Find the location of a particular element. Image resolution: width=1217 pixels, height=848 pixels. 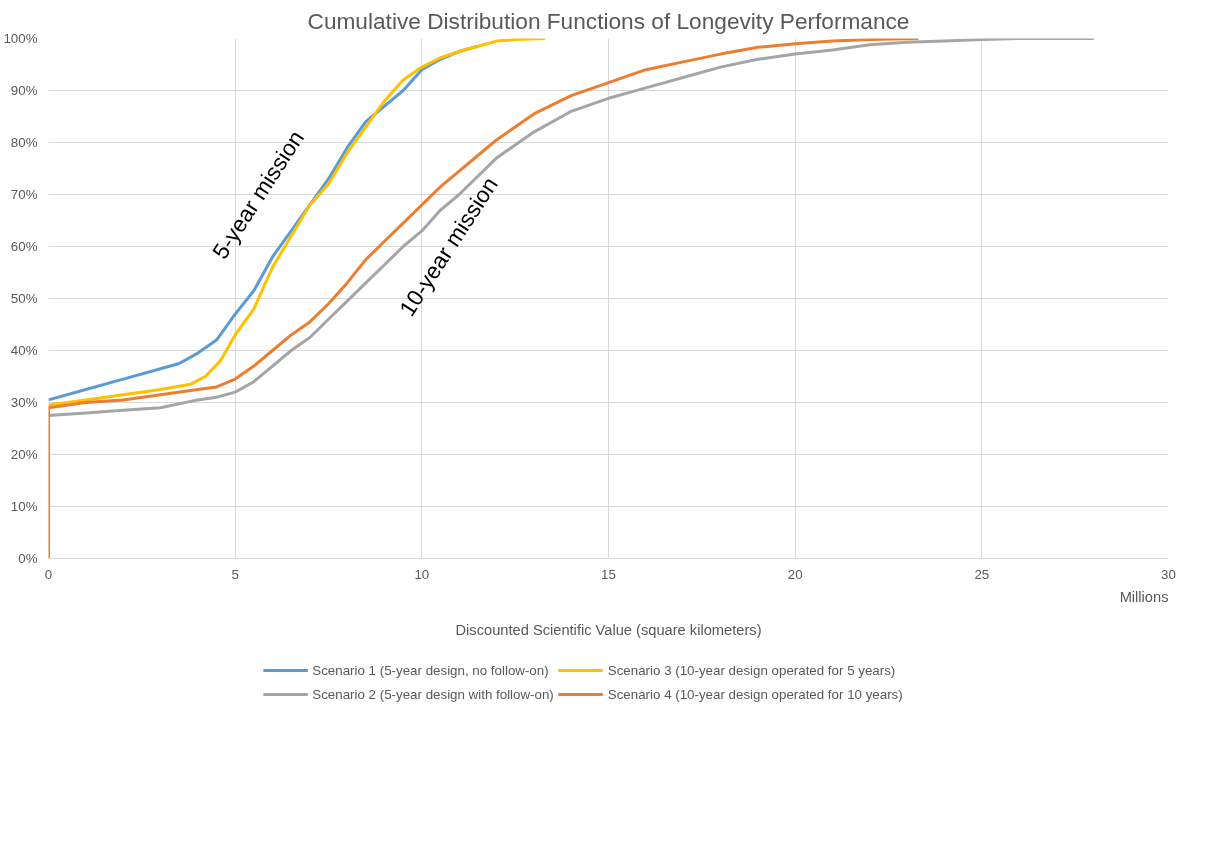

y-tick-label: 60% is located at coordinates (24, 246).